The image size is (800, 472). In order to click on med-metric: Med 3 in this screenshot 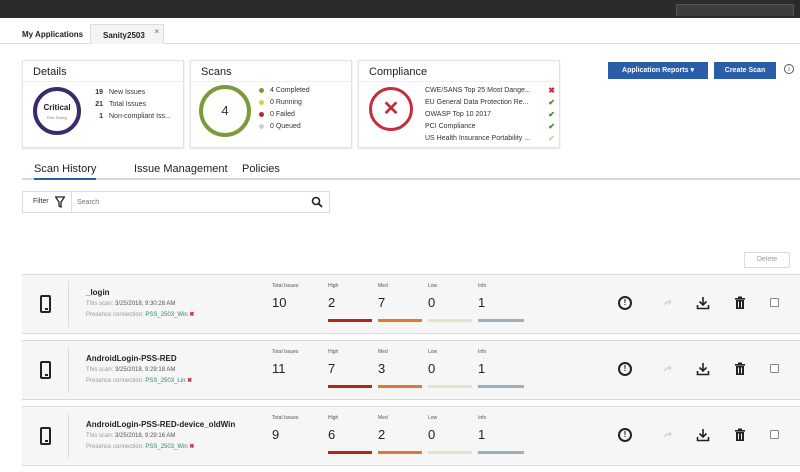, I will do `click(383, 362)`.